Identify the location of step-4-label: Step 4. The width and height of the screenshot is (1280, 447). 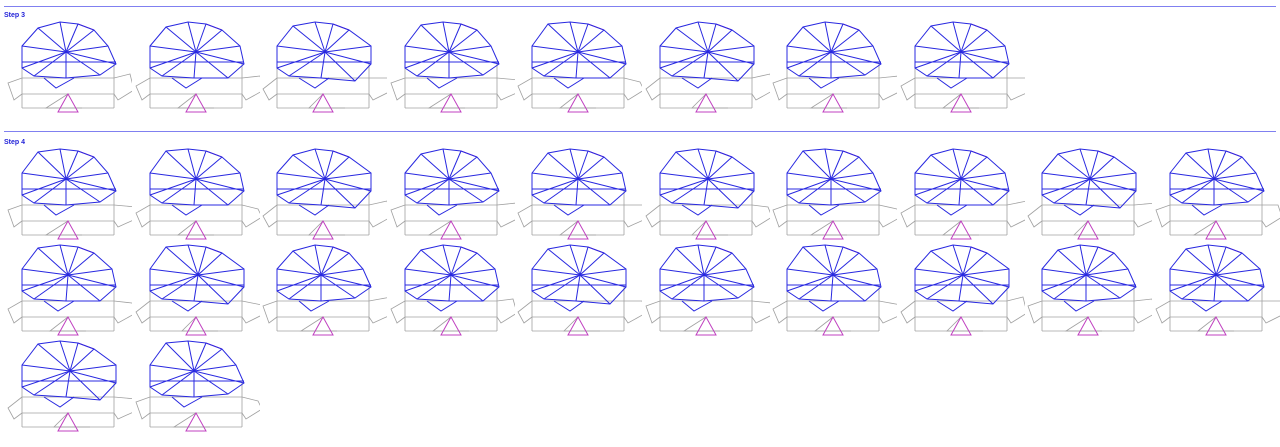
(15, 142).